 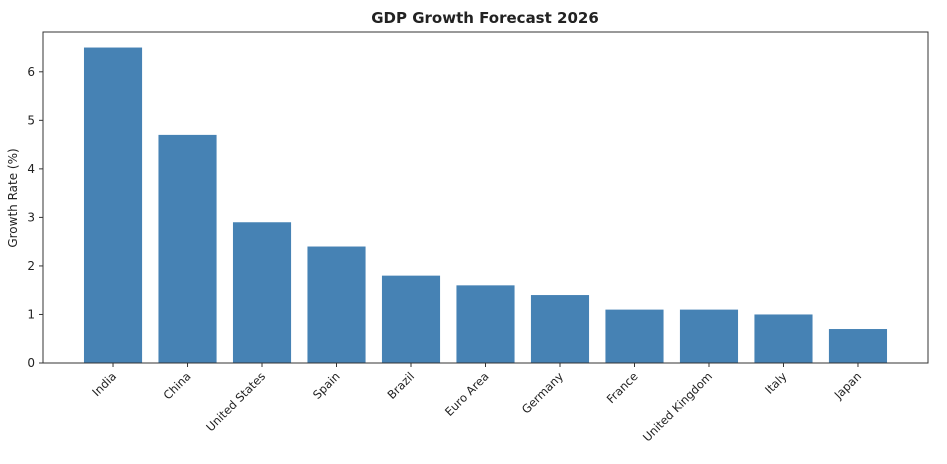 What do you see at coordinates (847, 385) in the screenshot?
I see `x-tick-label: Japan` at bounding box center [847, 385].